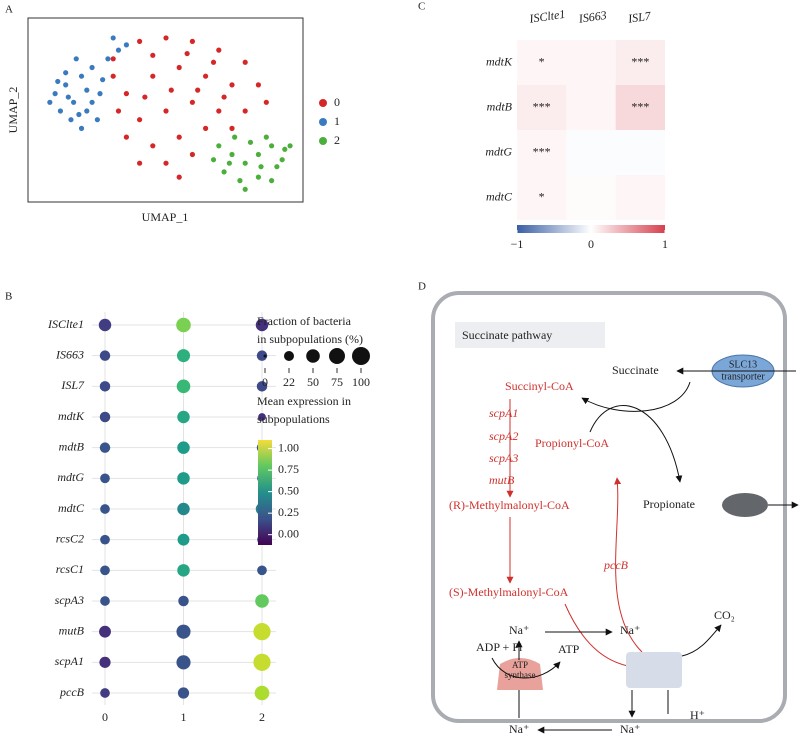 The width and height of the screenshot is (800, 737). I want to click on colorbar-label: 0.00, so click(288, 533).